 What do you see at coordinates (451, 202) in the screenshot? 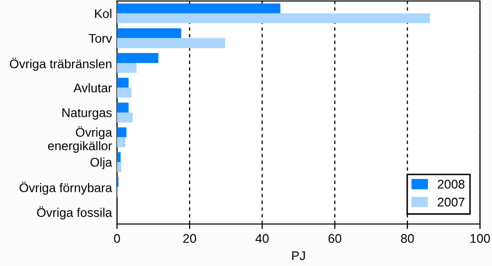
I see `legend-label: 2007` at bounding box center [451, 202].